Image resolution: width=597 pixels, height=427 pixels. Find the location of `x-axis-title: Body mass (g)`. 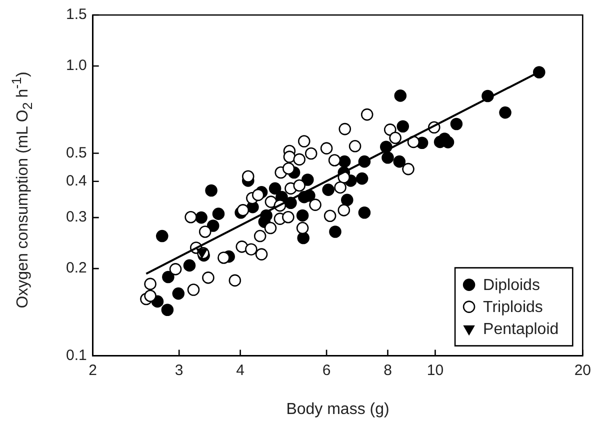

x-axis-title: Body mass (g) is located at coordinates (338, 409).